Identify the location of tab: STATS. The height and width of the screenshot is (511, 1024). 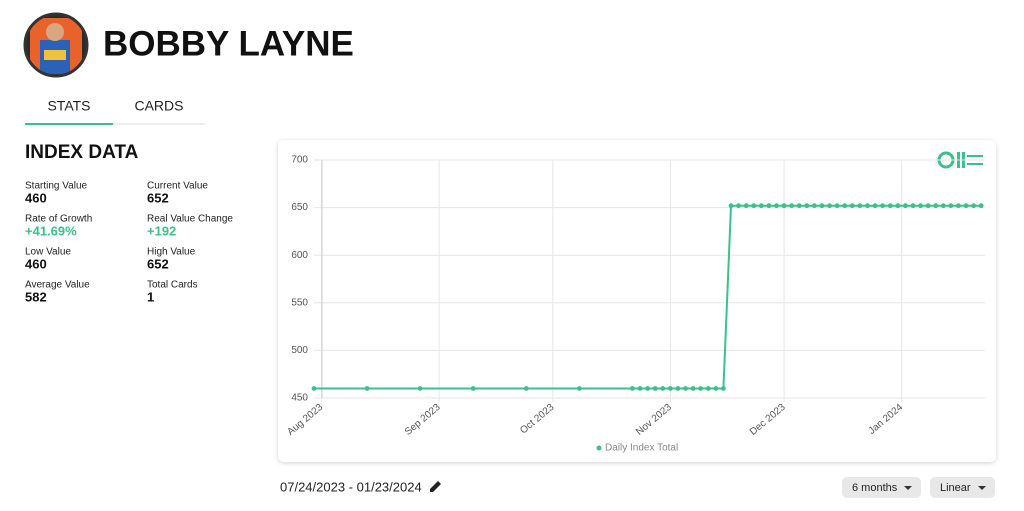
(68, 106).